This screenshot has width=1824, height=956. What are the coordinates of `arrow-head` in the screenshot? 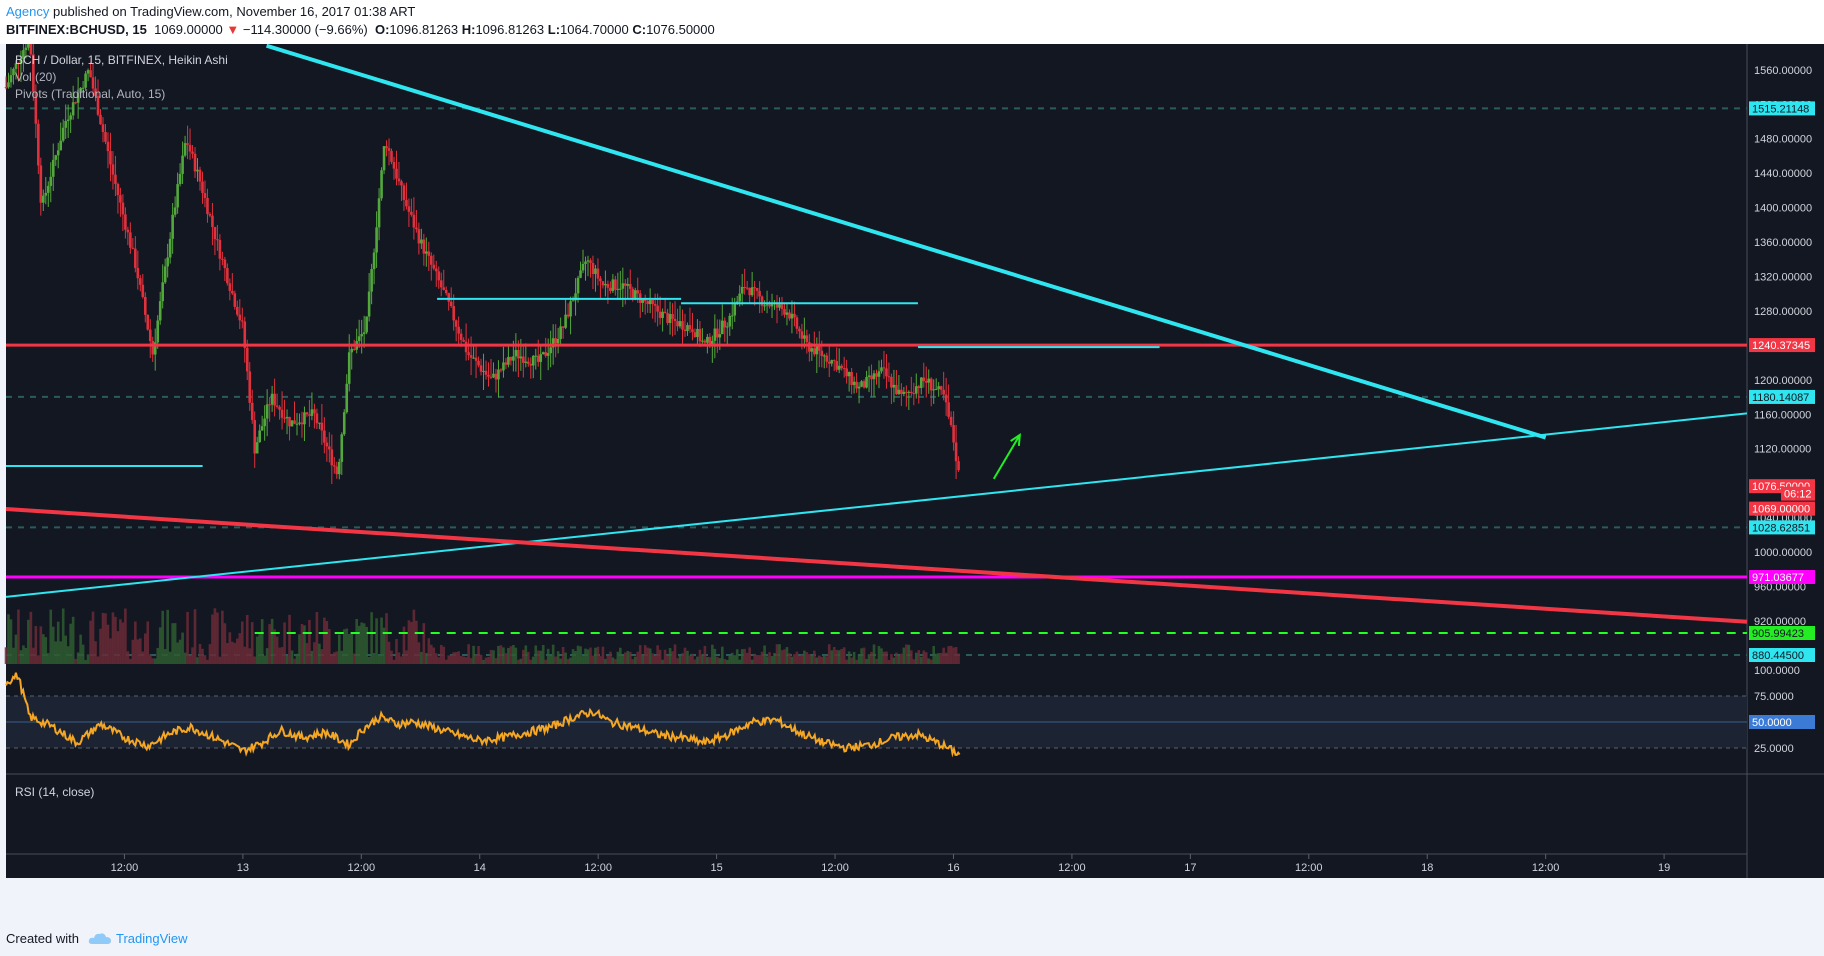 It's located at (1015, 439).